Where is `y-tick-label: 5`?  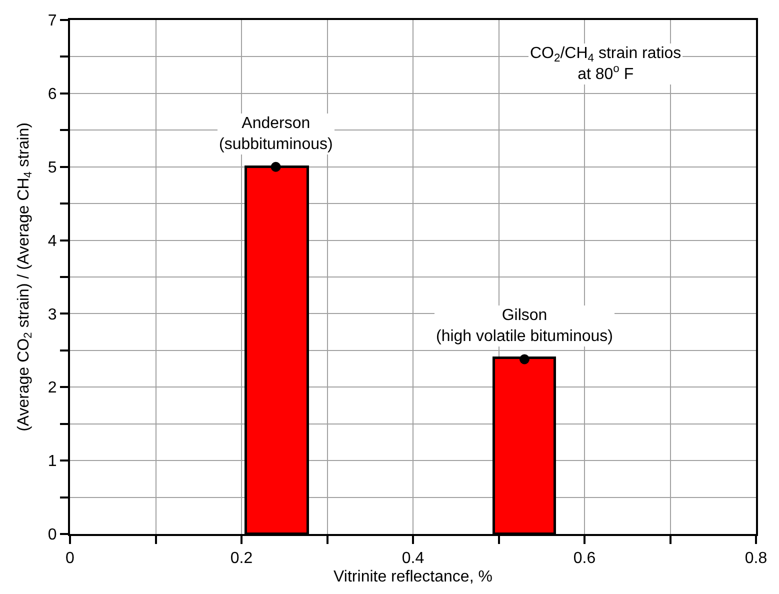 y-tick-label: 5 is located at coordinates (52, 167).